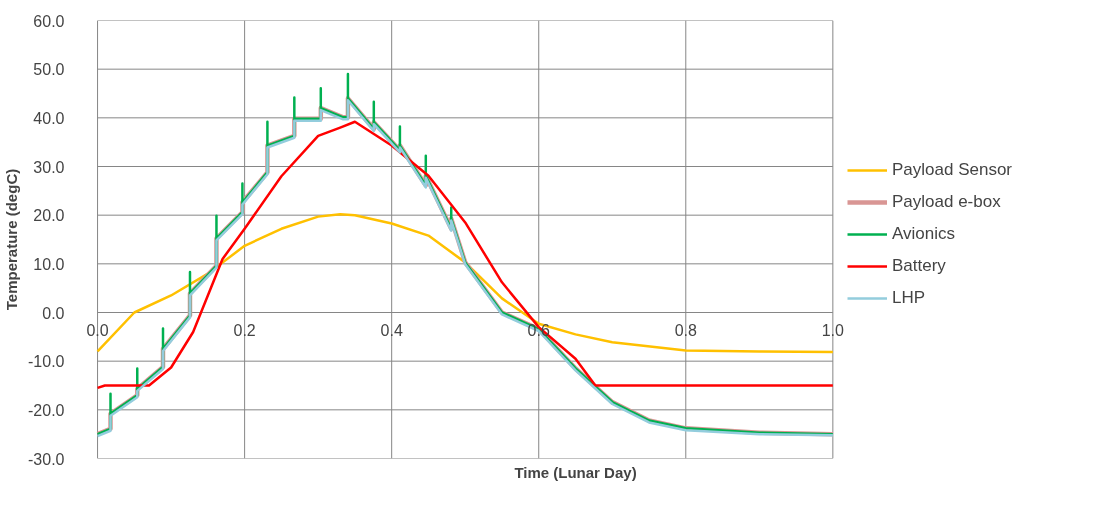  I want to click on x-axis-title: Time (Lunar Day), so click(575, 472).